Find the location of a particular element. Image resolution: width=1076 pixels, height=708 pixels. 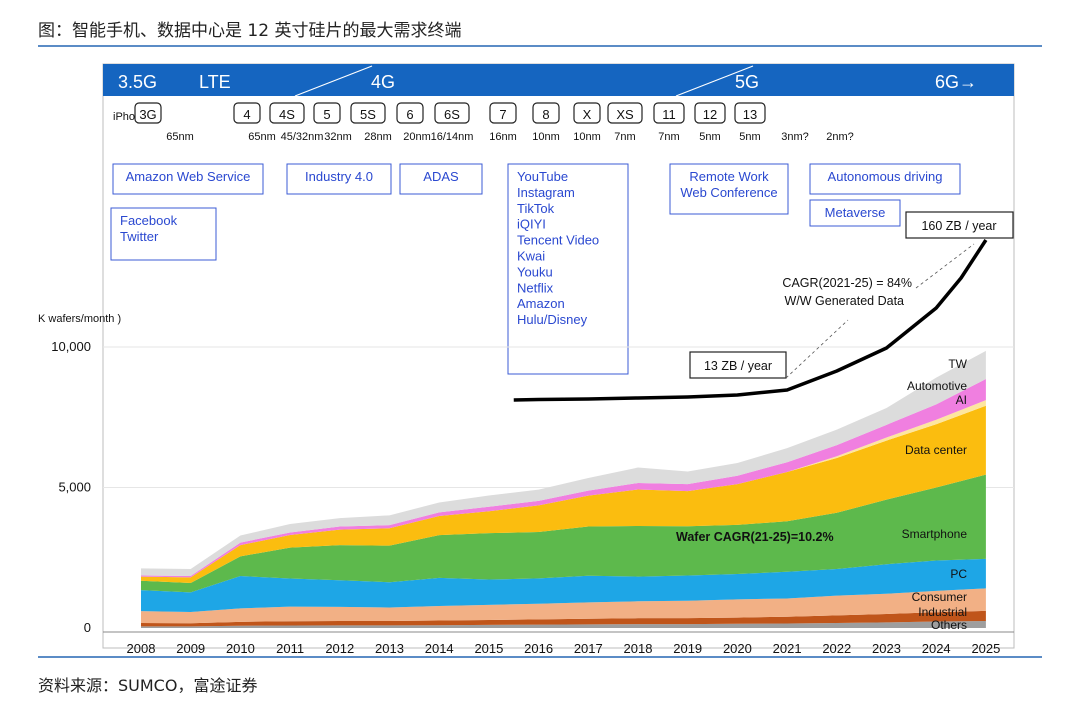

app-video-text: Instagram is located at coordinates (546, 192).